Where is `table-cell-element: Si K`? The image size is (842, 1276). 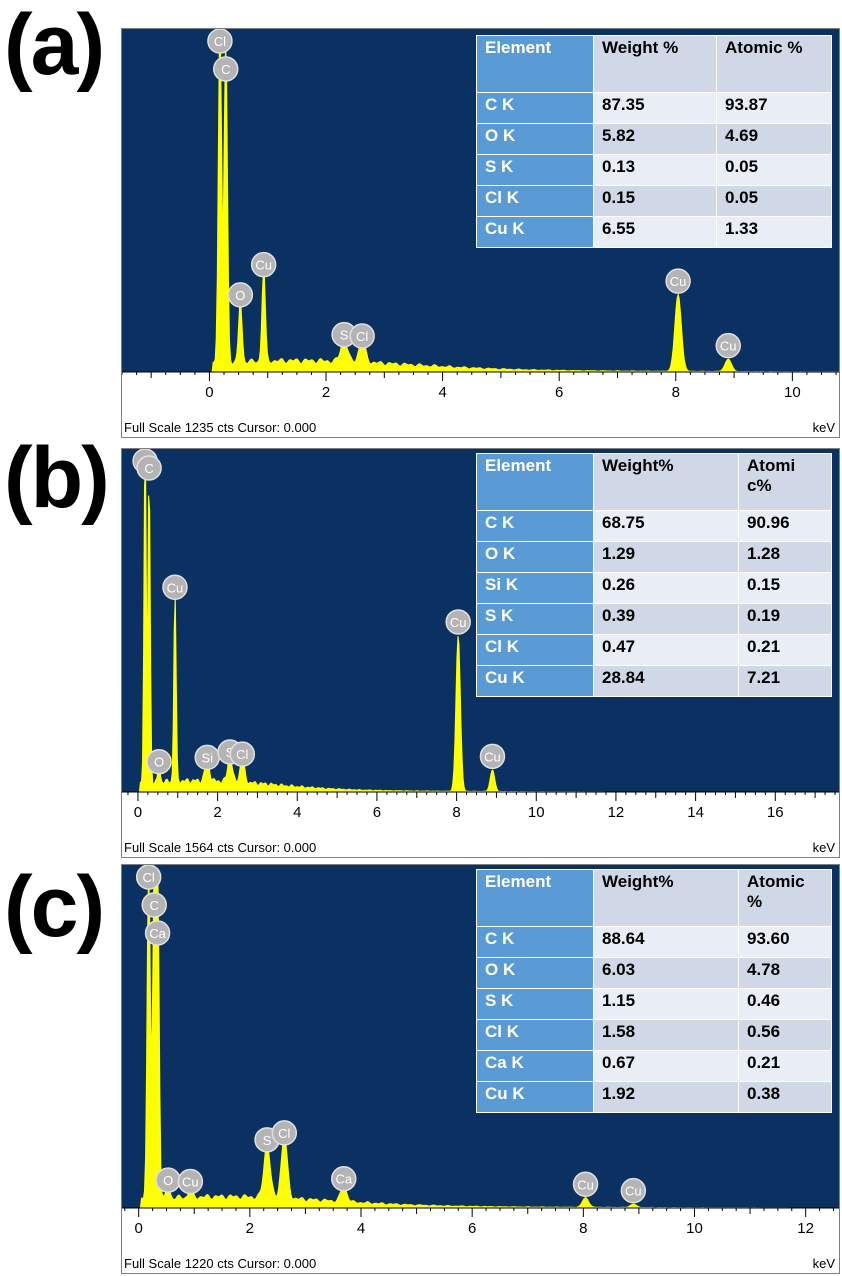 table-cell-element: Si K is located at coordinates (535, 588).